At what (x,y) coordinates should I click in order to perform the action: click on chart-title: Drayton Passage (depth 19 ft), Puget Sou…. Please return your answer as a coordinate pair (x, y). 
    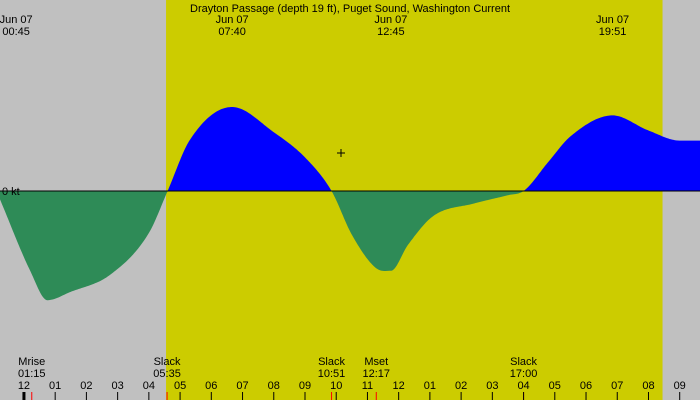
    Looking at the image, I should click on (350, 9).